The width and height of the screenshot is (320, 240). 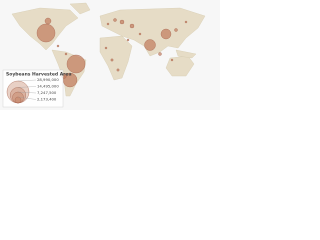 I want to click on legend-bubble, so click(x=18, y=100).